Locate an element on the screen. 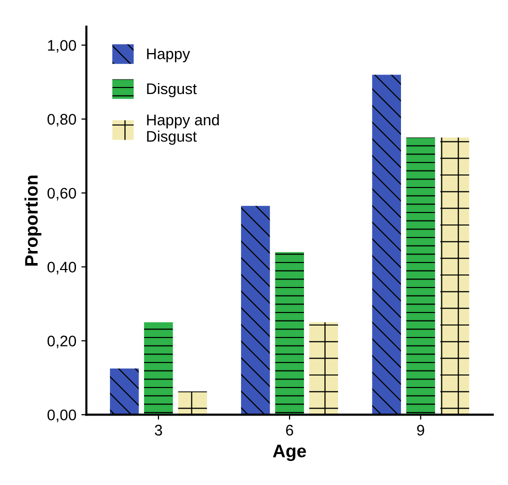  legend-label: Happy is located at coordinates (168, 55).